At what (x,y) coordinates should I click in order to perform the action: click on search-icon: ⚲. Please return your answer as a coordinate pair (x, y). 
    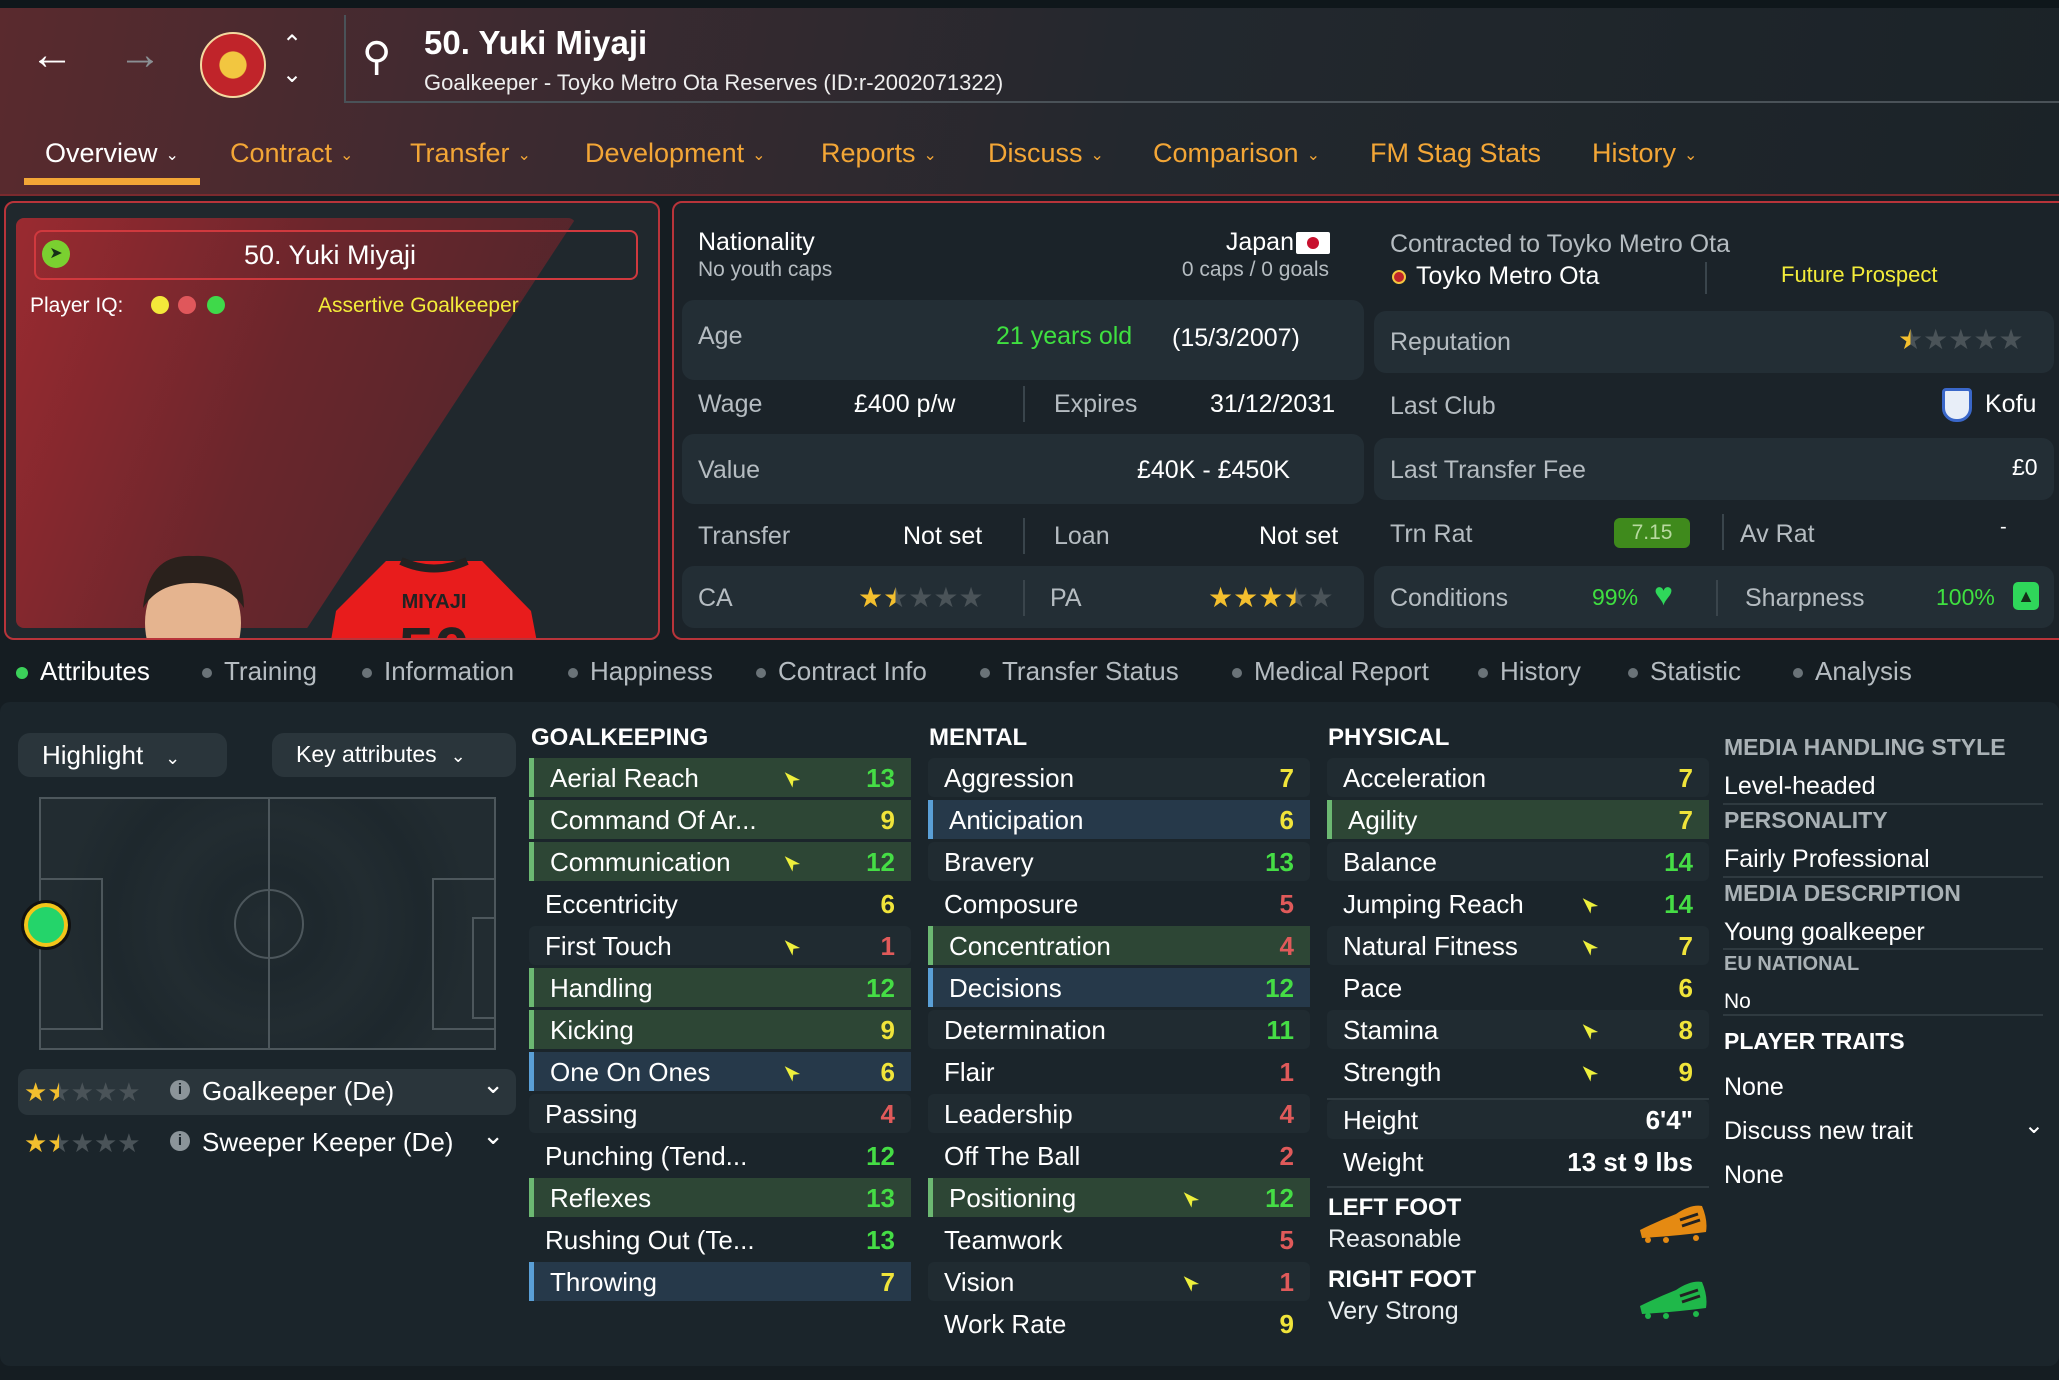
    Looking at the image, I should click on (377, 57).